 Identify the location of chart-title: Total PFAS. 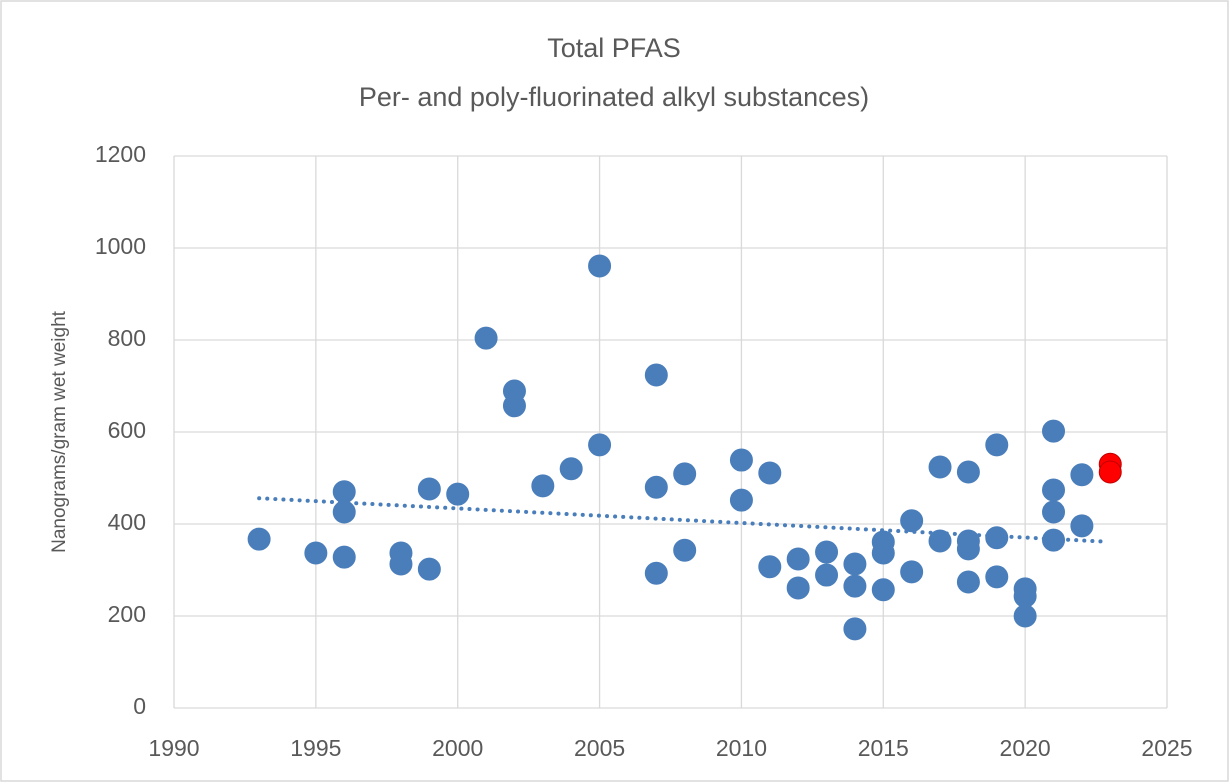
(614, 48).